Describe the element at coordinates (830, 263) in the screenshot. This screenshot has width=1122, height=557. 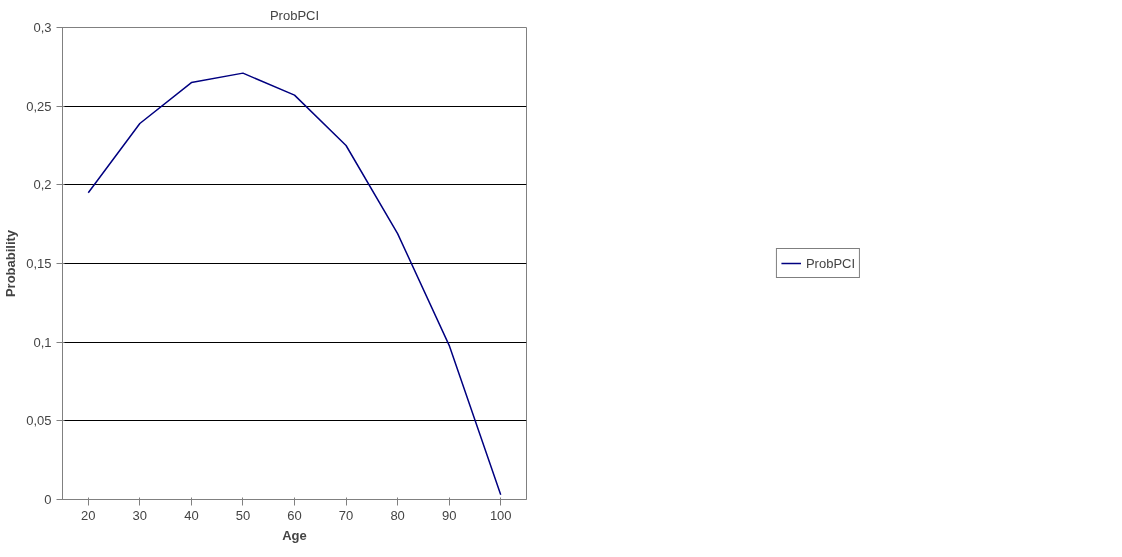
I see `legend-label: ProbPCI` at that location.